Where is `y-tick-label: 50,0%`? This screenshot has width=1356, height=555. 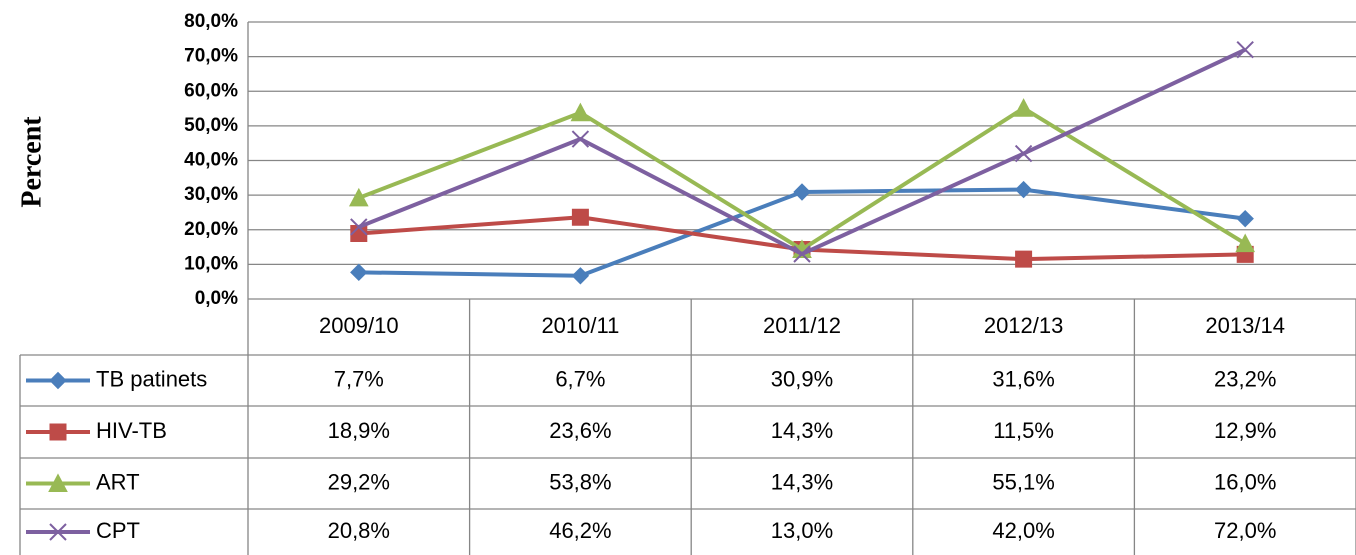 y-tick-label: 50,0% is located at coordinates (211, 125).